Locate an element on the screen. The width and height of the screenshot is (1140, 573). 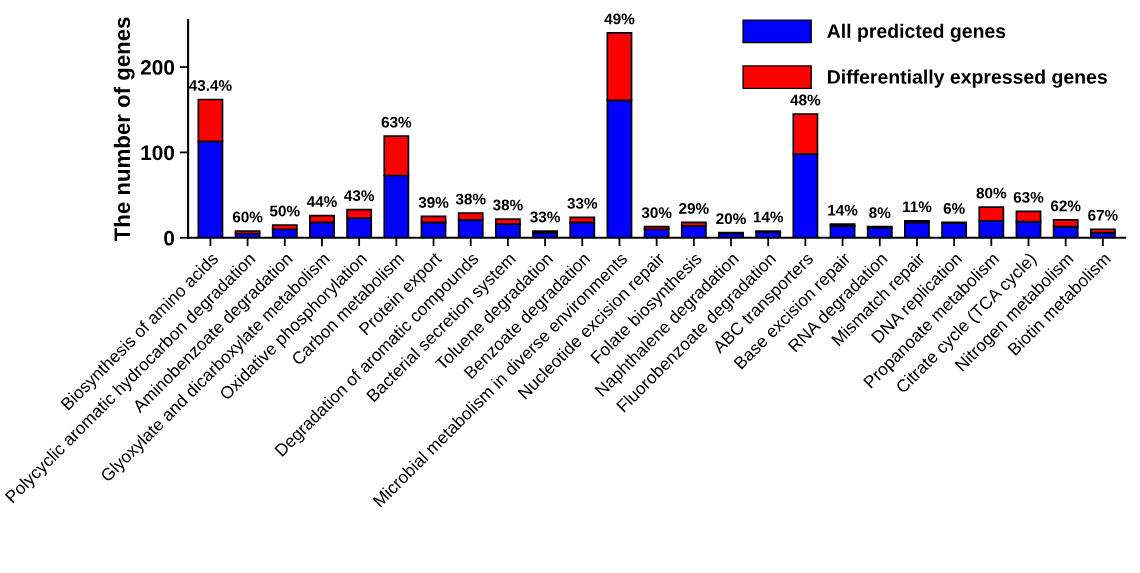
y-tick-label: 0 is located at coordinates (169, 238).